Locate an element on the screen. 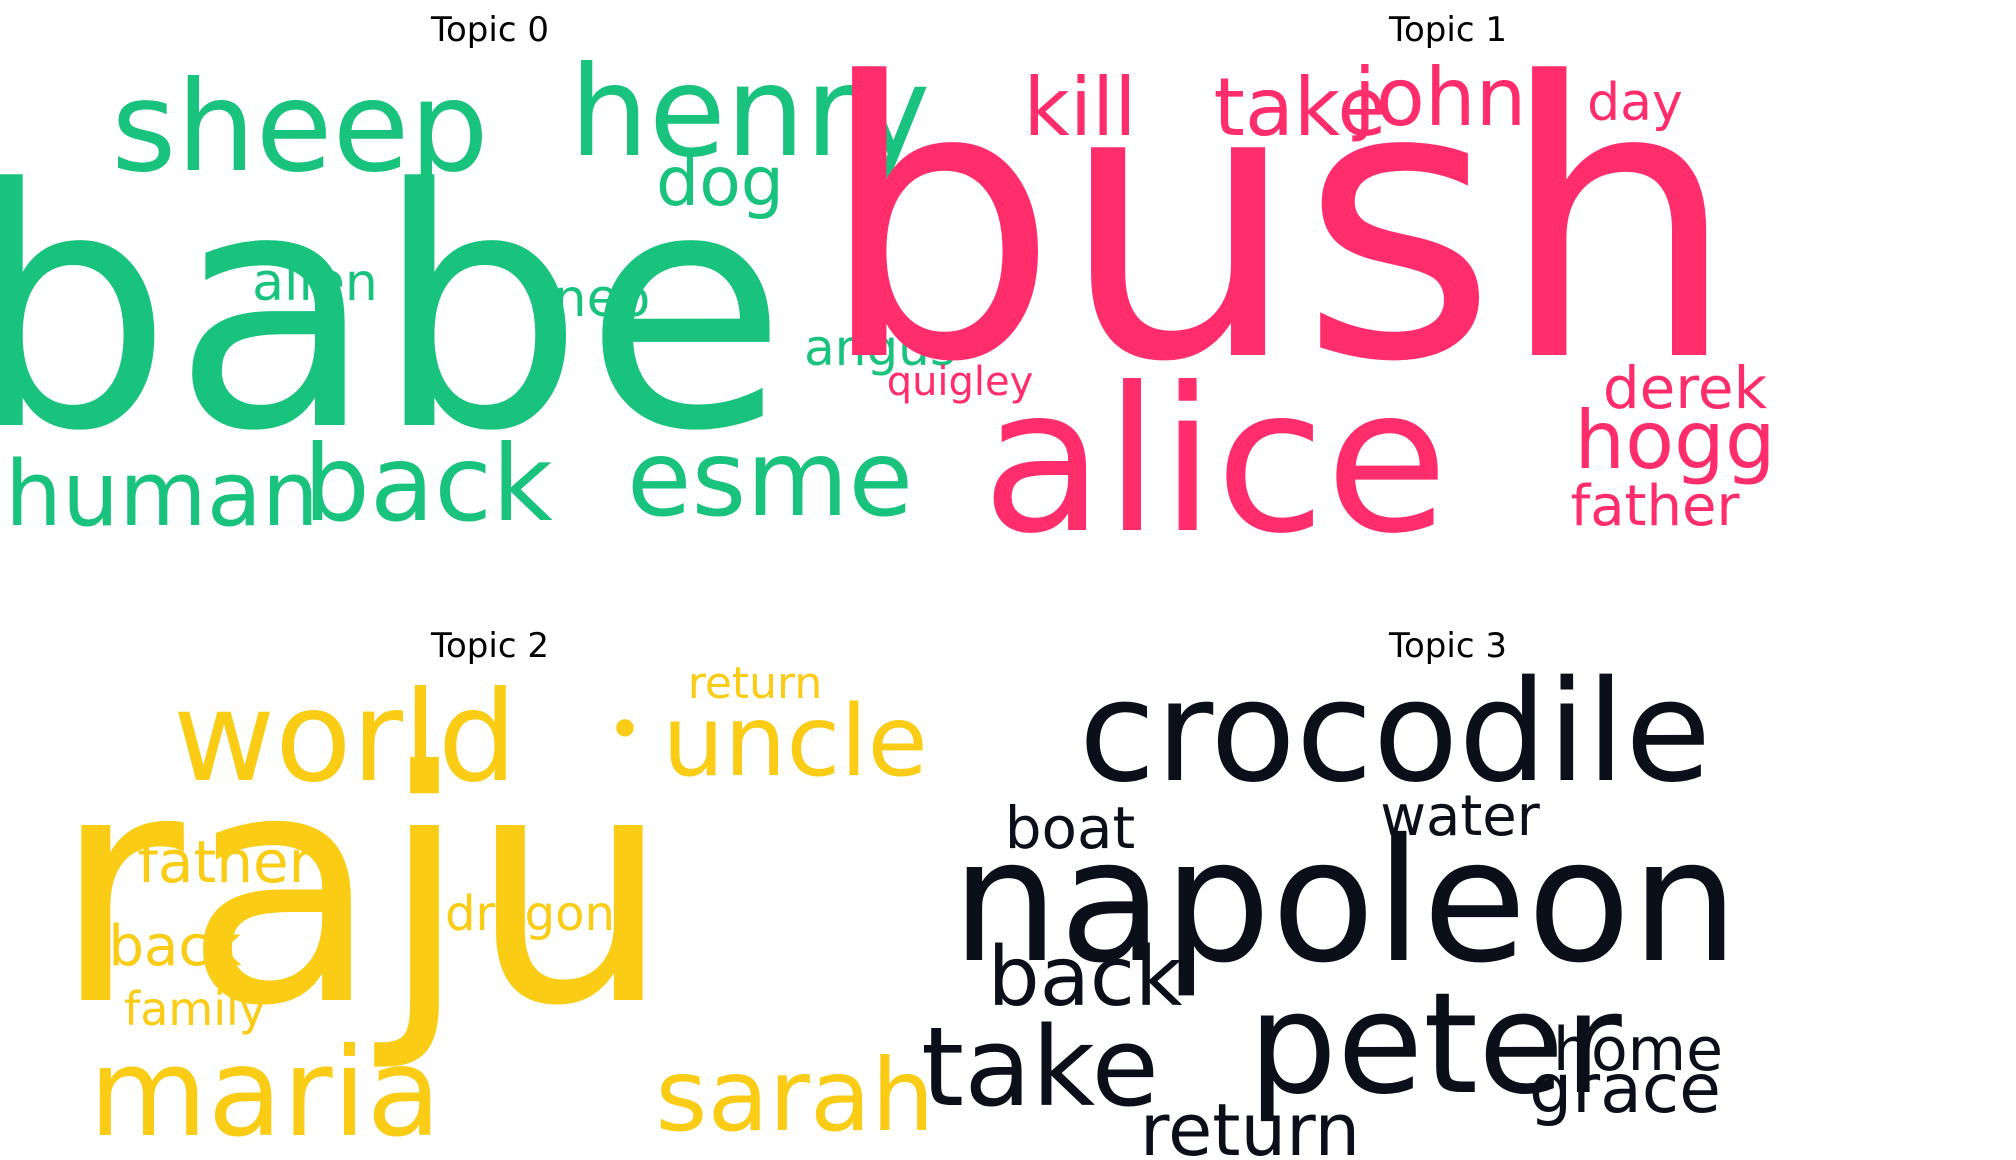  panel-title: Topic 2 is located at coordinates (490, 646).